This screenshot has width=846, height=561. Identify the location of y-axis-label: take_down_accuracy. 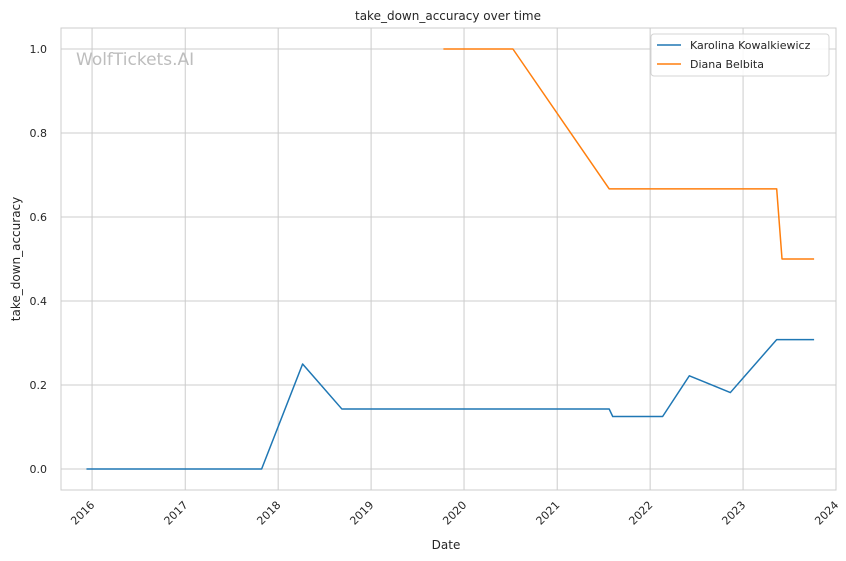
(16, 259).